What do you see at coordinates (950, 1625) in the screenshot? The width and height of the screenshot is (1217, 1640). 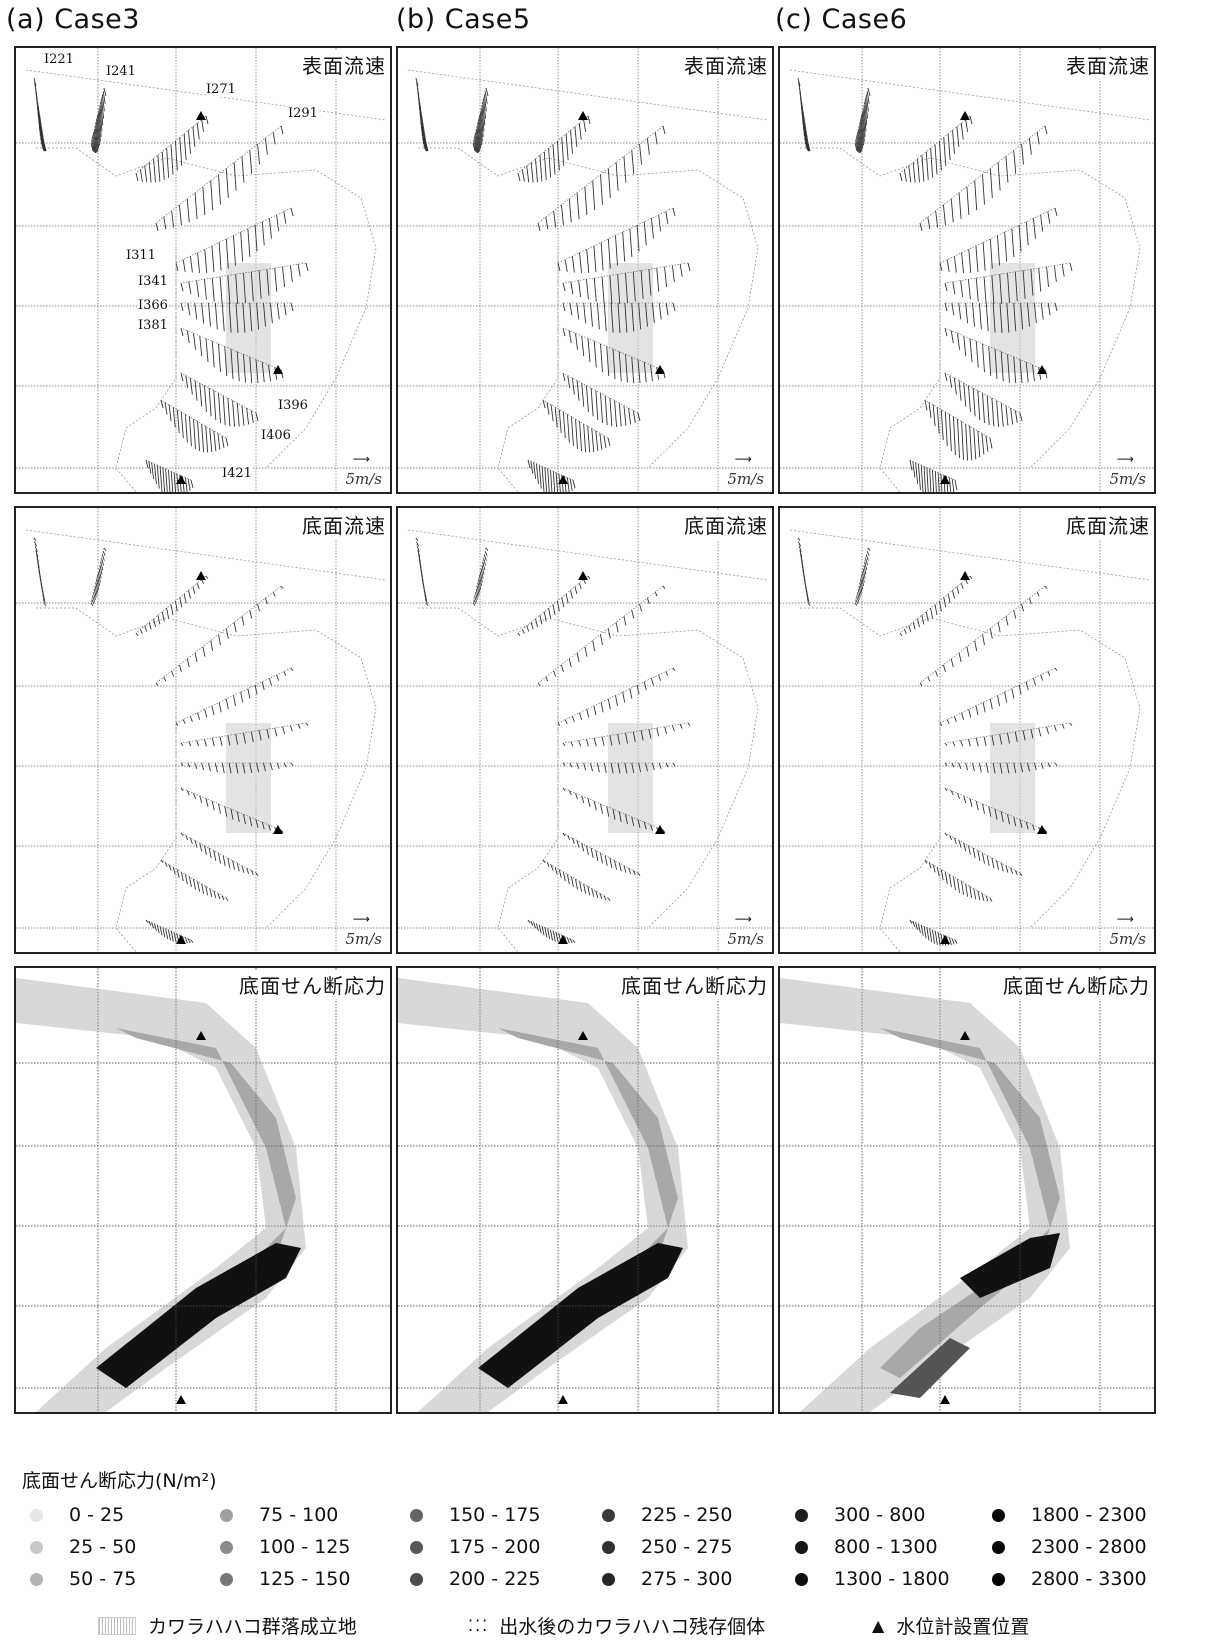 I see `legend-gauge: ▲ 水位計設置位置` at bounding box center [950, 1625].